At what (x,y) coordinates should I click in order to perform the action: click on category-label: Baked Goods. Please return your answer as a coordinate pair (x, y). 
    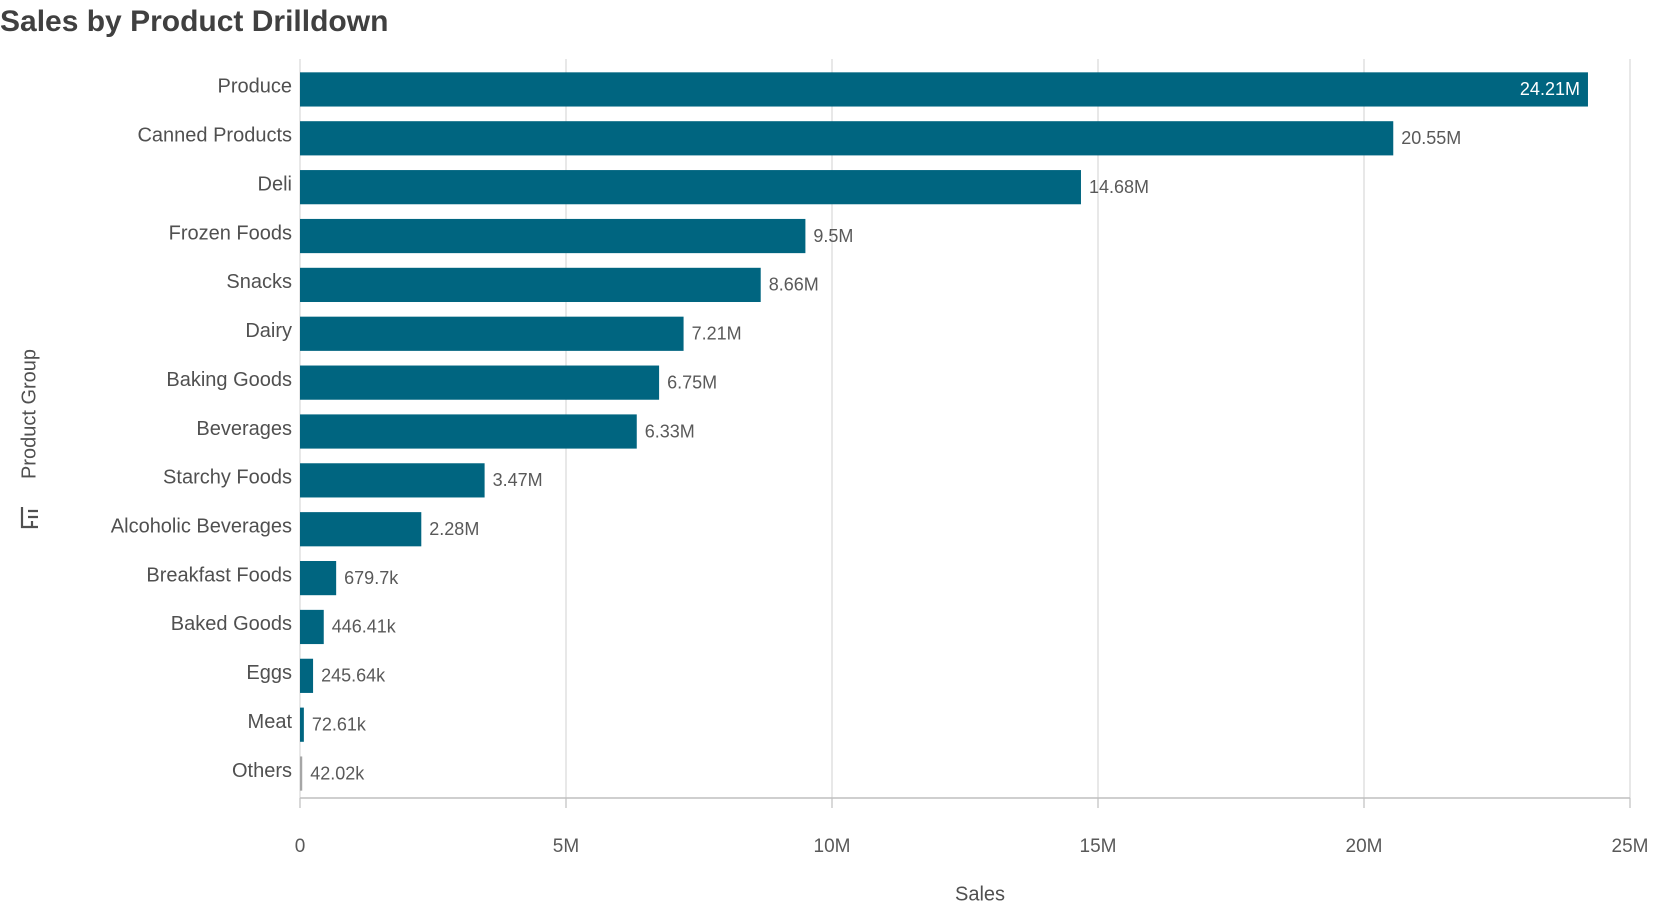
    Looking at the image, I should click on (231, 624).